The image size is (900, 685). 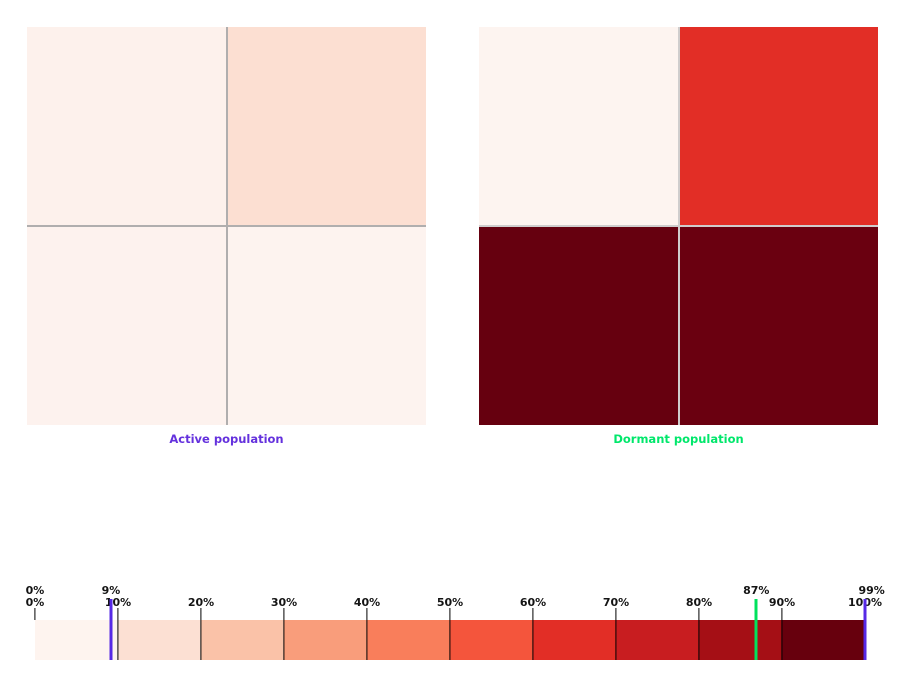 What do you see at coordinates (578, 326) in the screenshot?
I see `dormant-cell-bottom-left` at bounding box center [578, 326].